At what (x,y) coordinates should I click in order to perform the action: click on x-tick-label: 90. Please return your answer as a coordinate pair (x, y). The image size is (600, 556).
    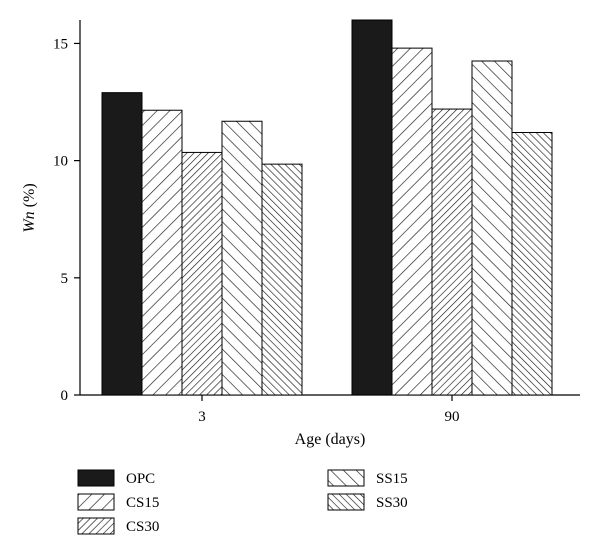
    Looking at the image, I should click on (452, 417).